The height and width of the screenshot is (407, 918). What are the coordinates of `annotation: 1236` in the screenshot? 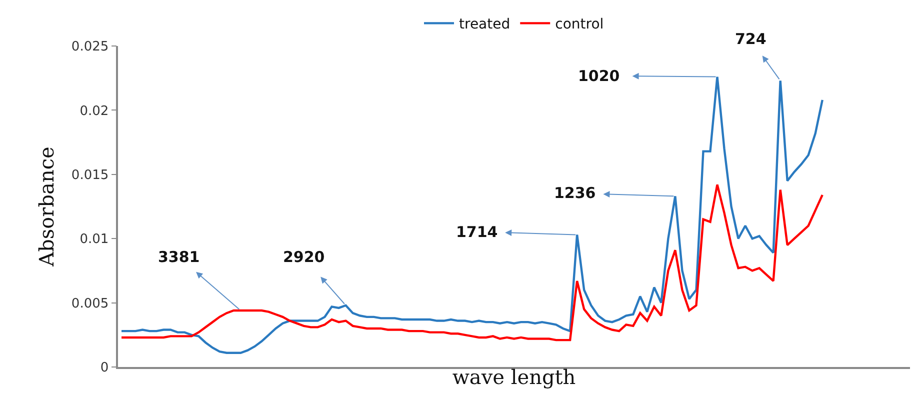 It's located at (575, 193).